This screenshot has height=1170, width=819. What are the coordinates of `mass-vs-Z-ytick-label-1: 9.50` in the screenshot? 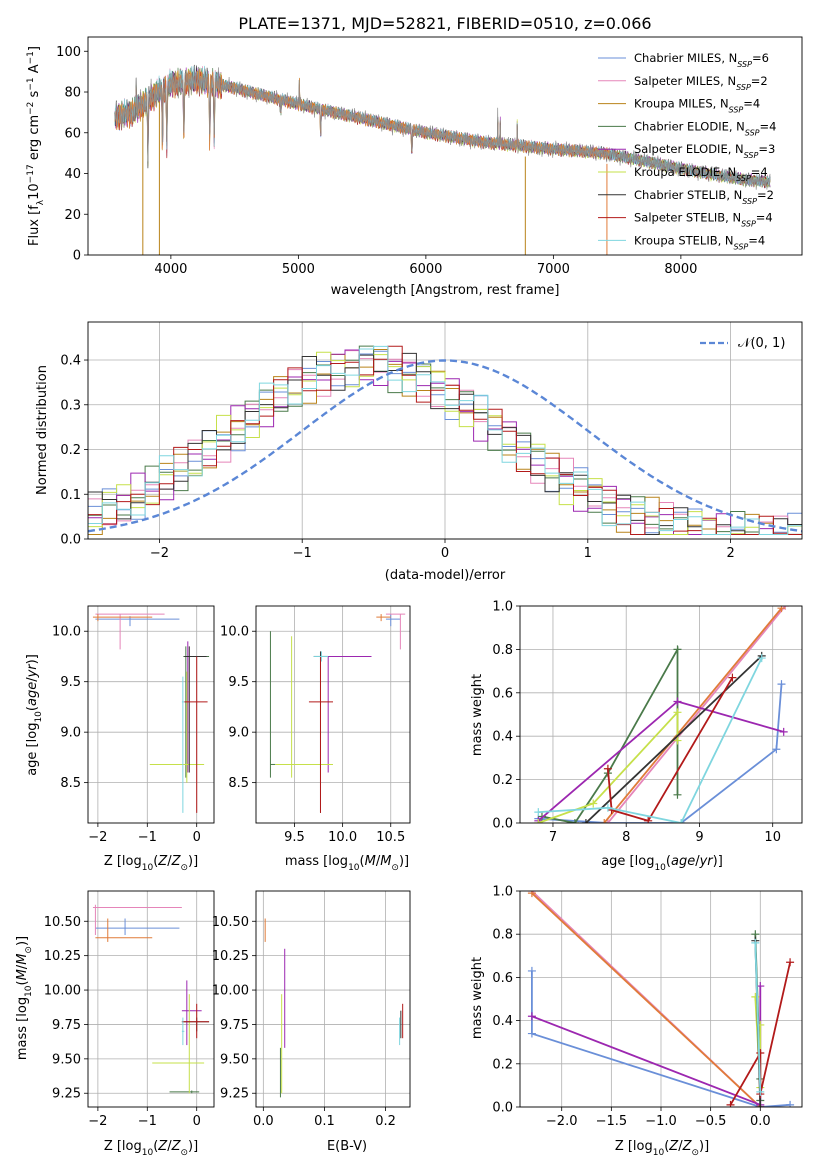 It's located at (66, 1059).